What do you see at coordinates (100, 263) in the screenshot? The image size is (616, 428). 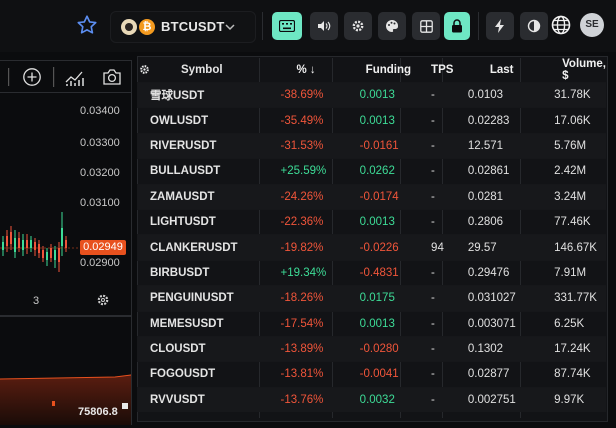 I see `y-axis-label: 0.02900` at bounding box center [100, 263].